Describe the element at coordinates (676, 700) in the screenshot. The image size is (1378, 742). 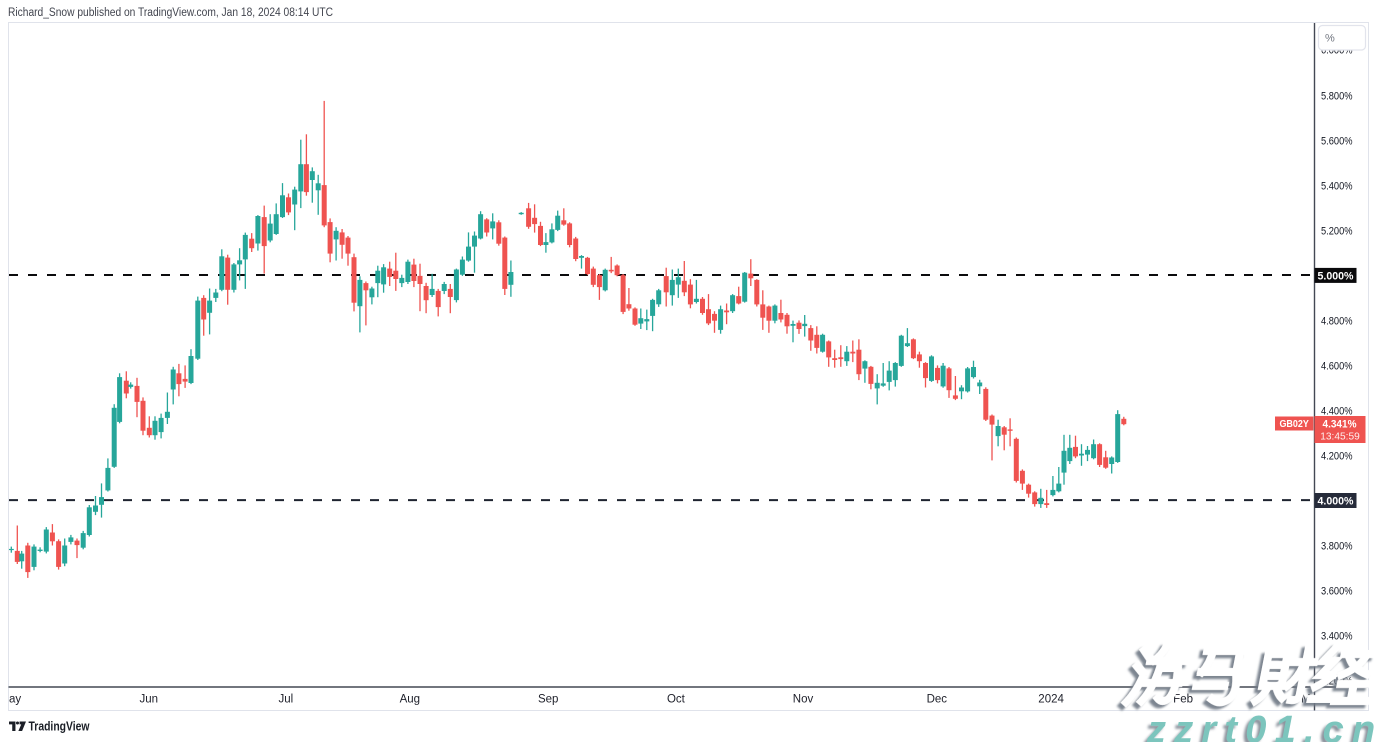
I see `svg-text: Oct` at that location.